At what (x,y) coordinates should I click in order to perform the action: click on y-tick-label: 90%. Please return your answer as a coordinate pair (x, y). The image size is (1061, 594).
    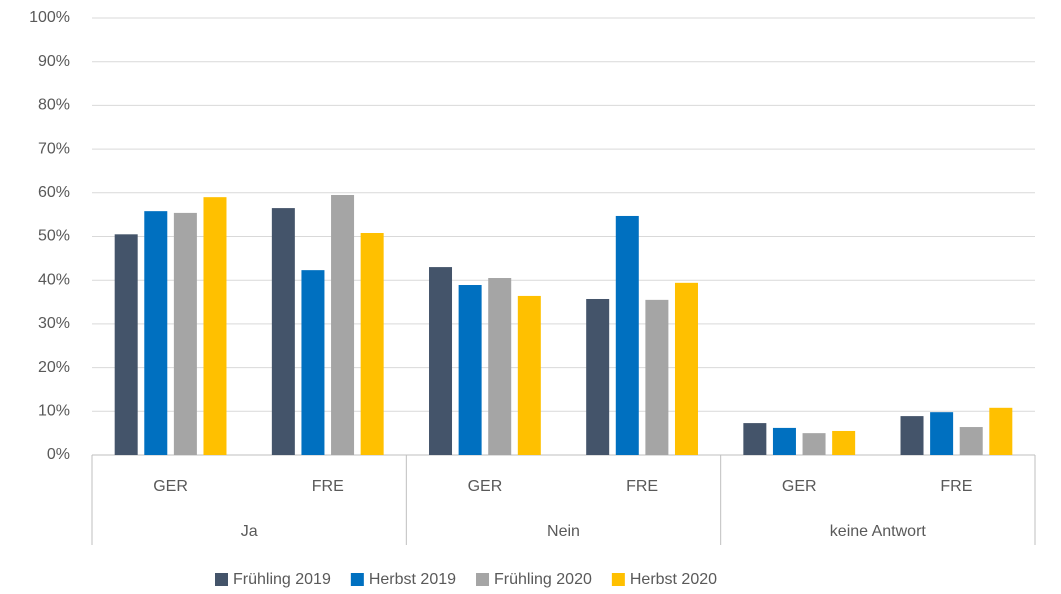
    Looking at the image, I should click on (54, 61).